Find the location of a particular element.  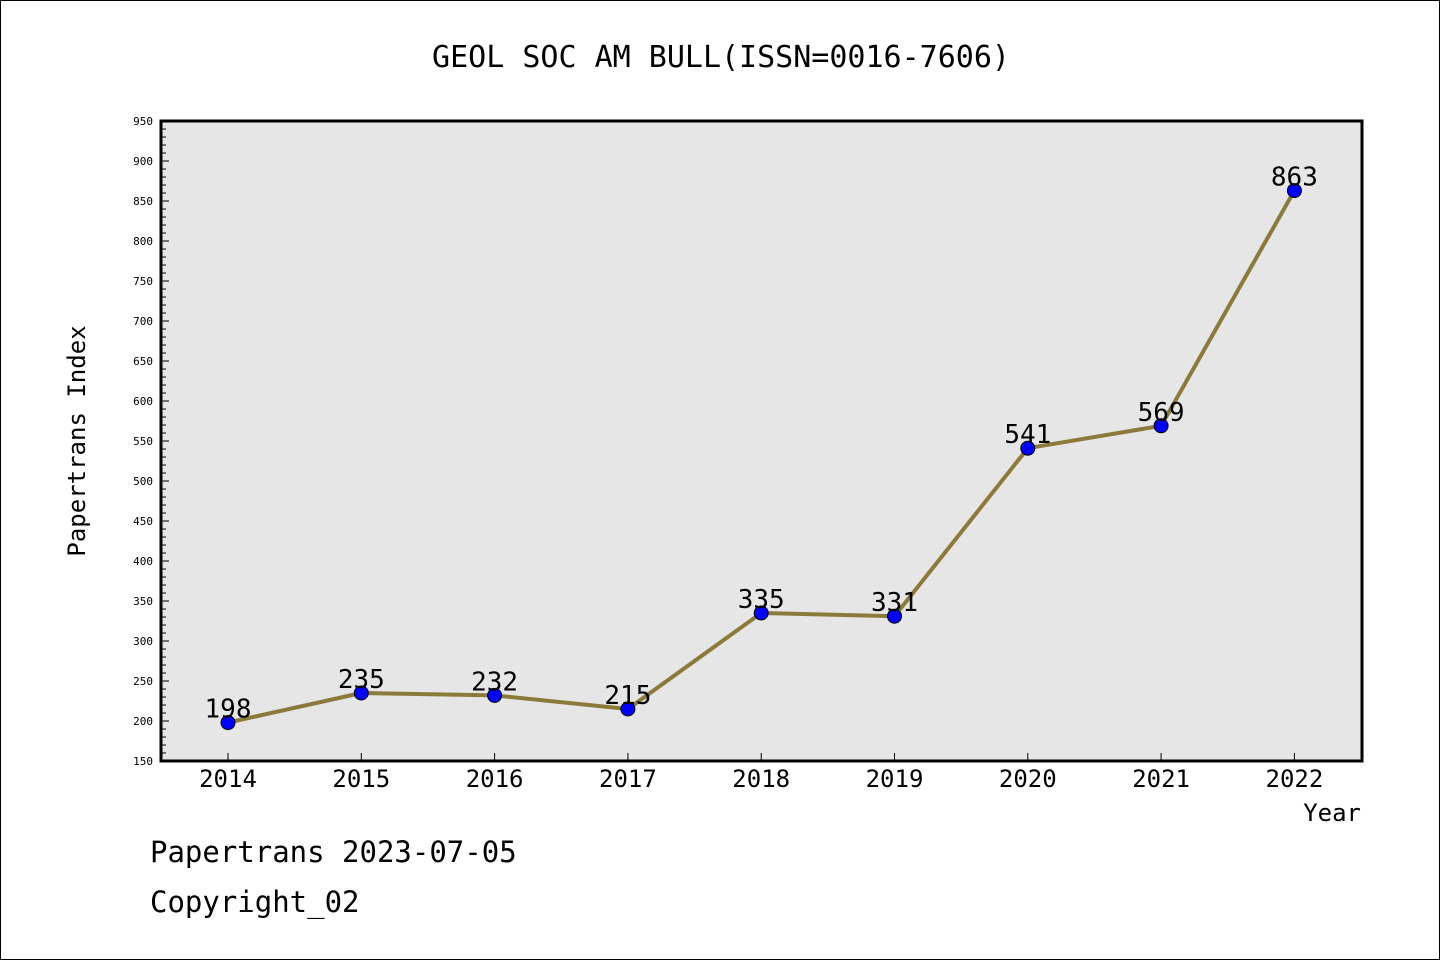

y-tick-label: 650 is located at coordinates (143, 361).